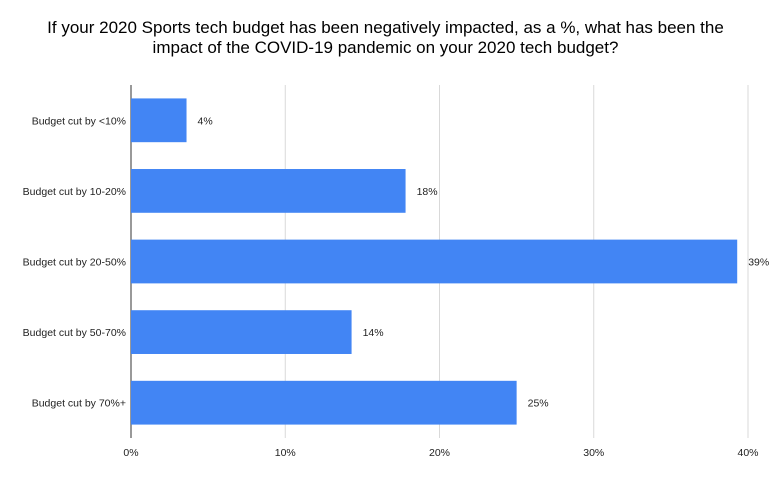  What do you see at coordinates (130, 453) in the screenshot?
I see `x-tick-label: 0%` at bounding box center [130, 453].